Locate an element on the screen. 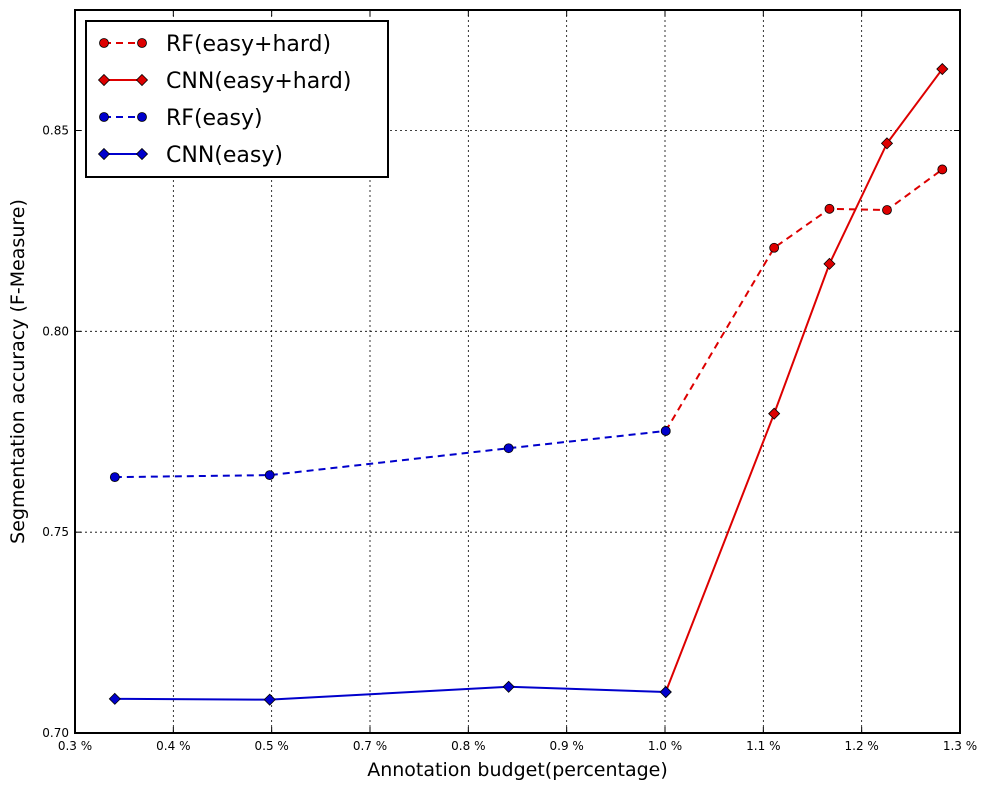 Image resolution: width=988 pixels, height=789 pixels. y-tick-label: 0.75 is located at coordinates (55, 532).